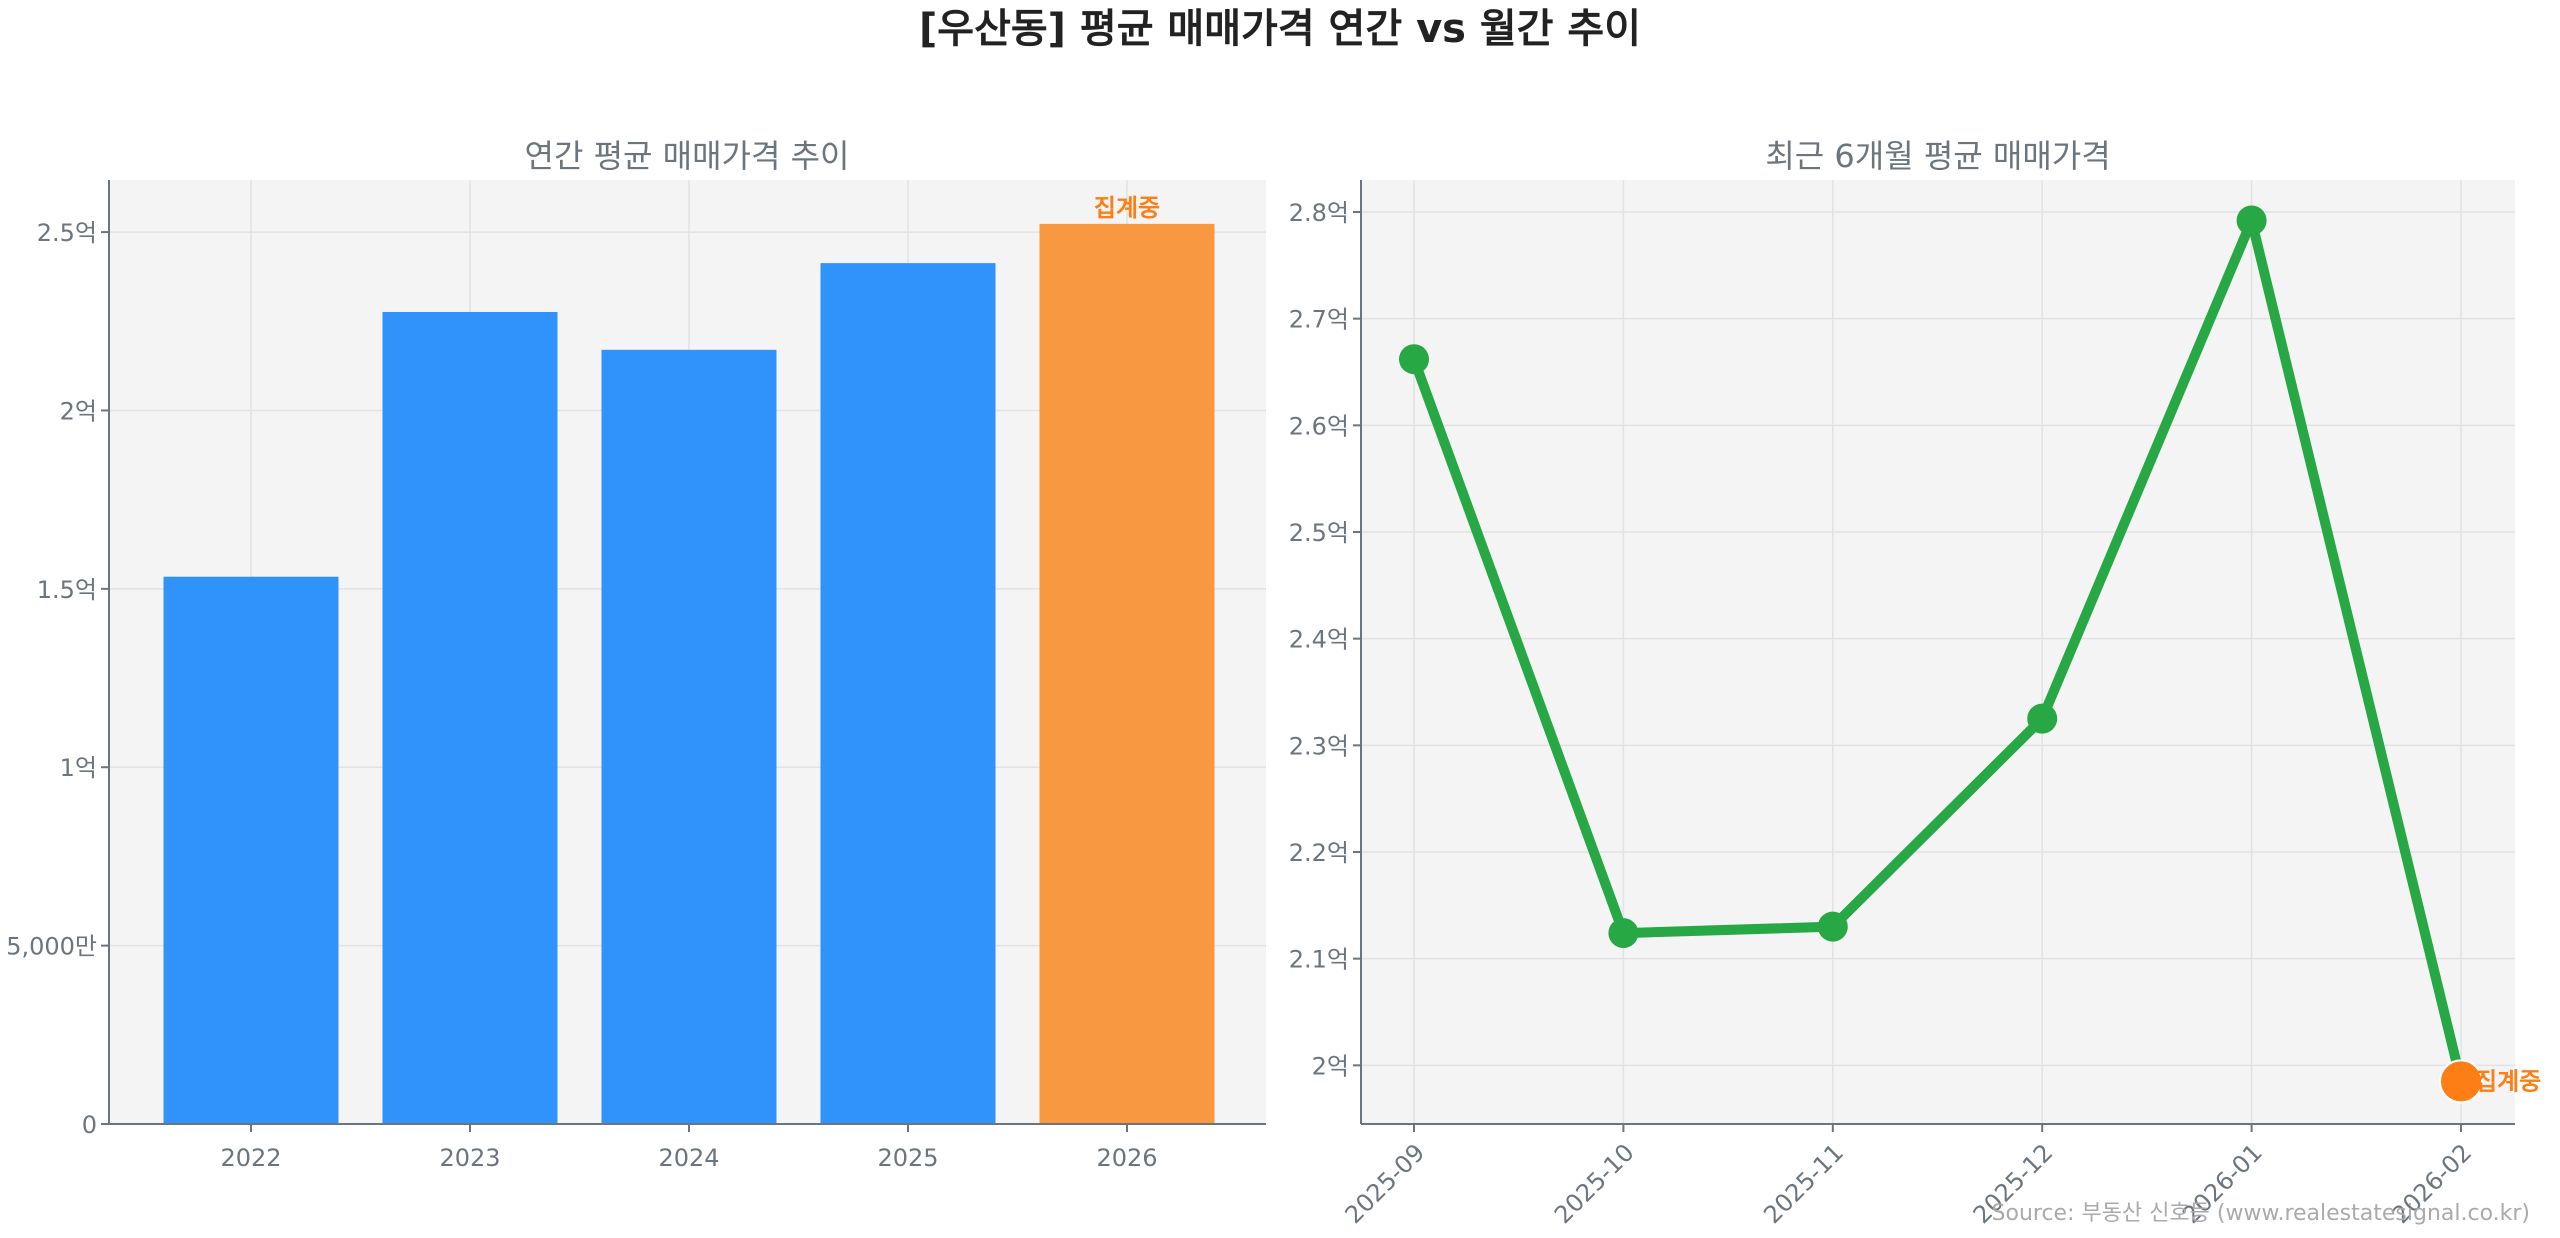 The height and width of the screenshot is (1238, 2560). I want to click on y-tick-label: 2.7억, so click(1319, 320).